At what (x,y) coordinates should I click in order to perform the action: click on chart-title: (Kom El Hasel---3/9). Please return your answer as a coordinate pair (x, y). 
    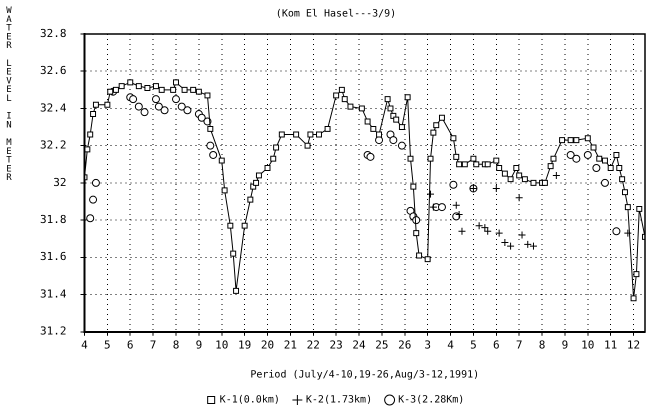
    Looking at the image, I should click on (336, 14).